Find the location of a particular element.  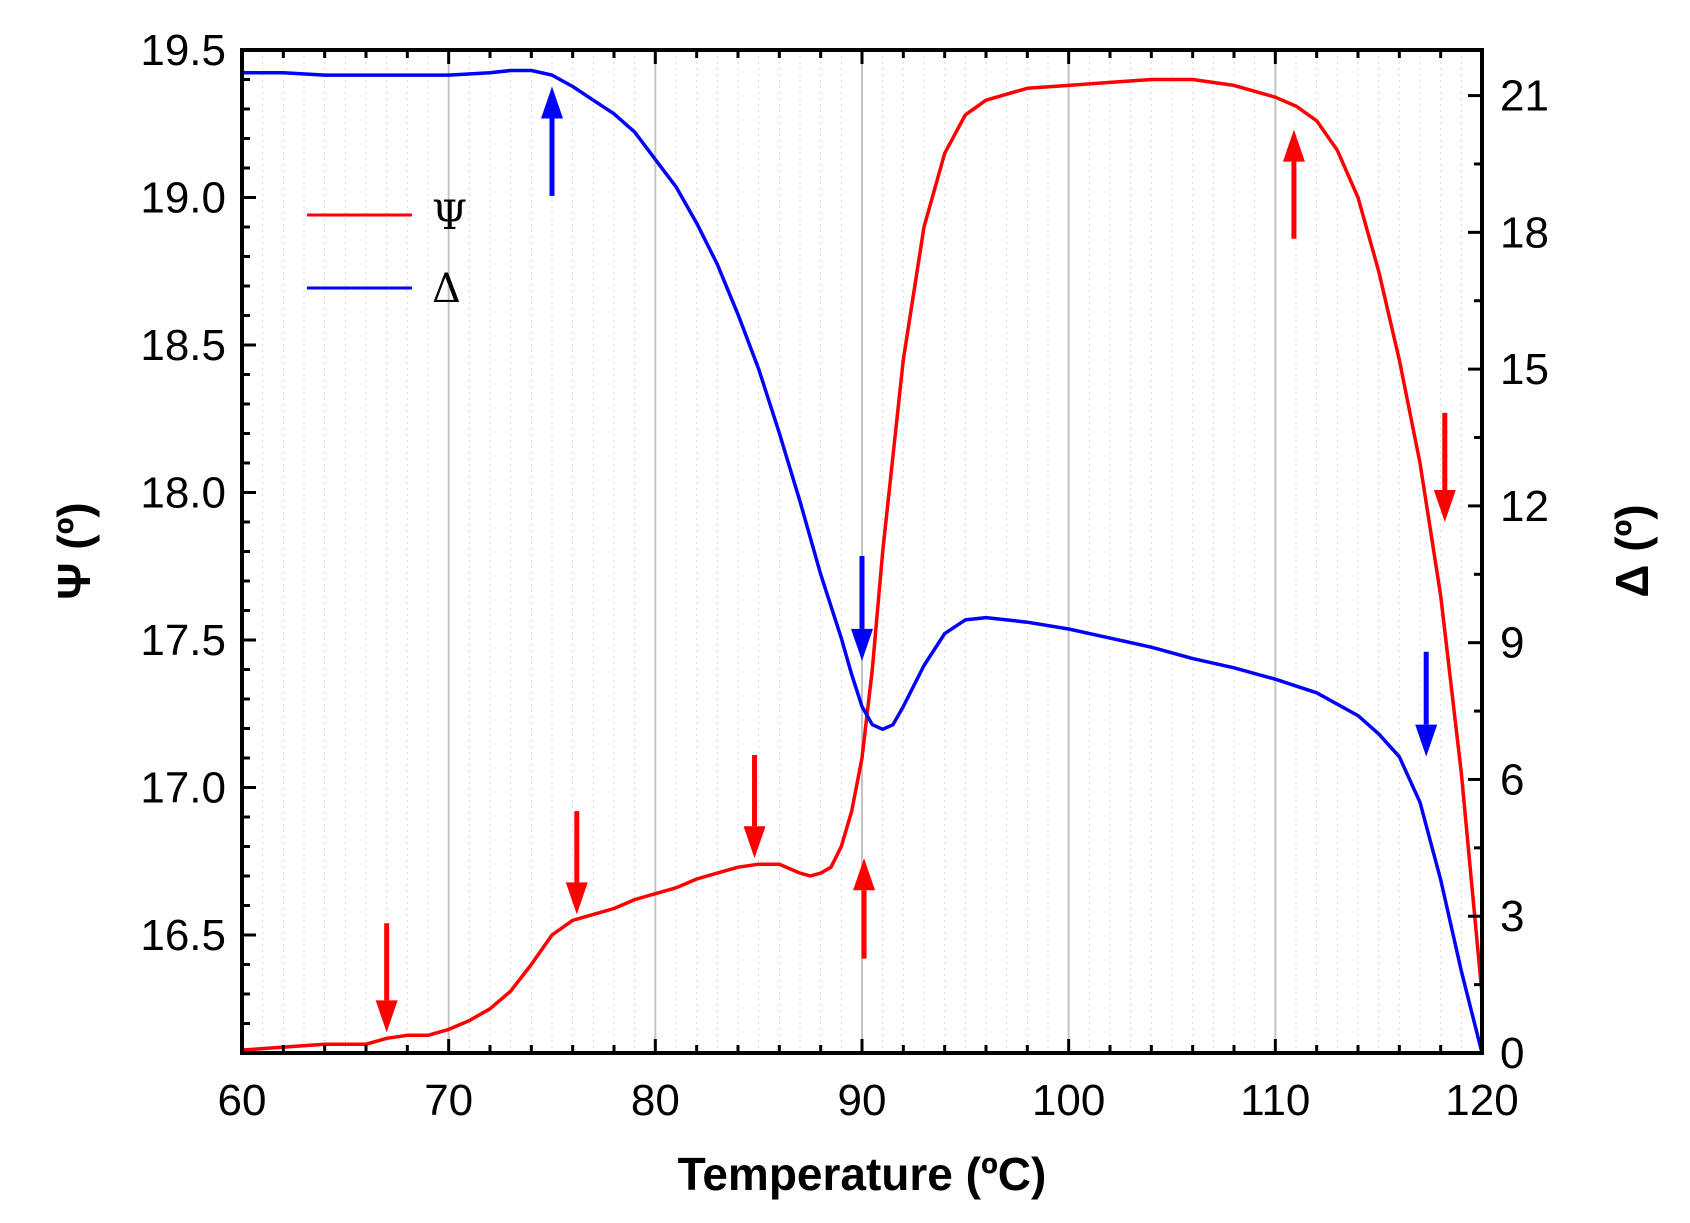

y-right-tick-label: 21 is located at coordinates (1524, 96).